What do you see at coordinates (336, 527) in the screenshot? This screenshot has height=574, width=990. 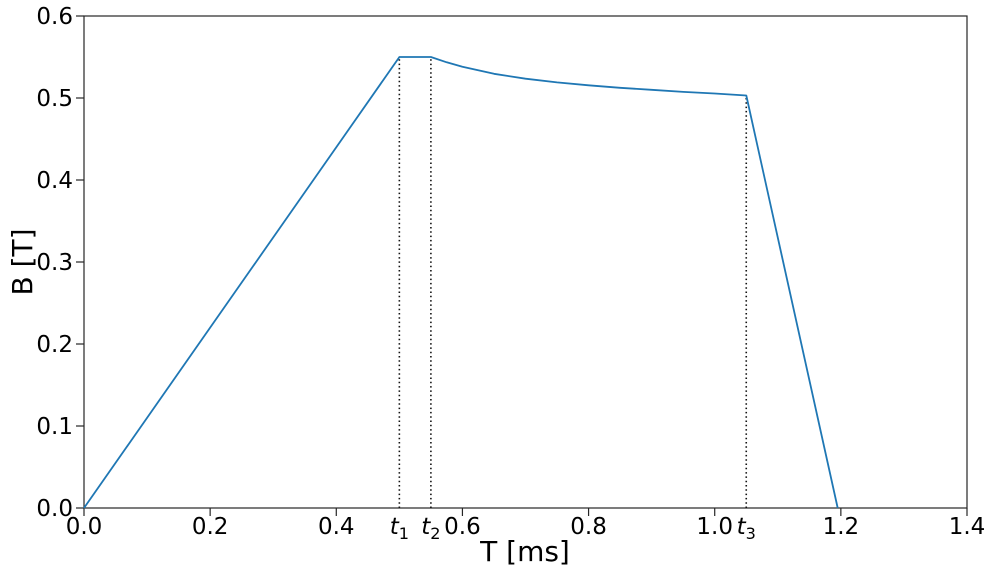 I see `x-tick-label: 0.4` at bounding box center [336, 527].